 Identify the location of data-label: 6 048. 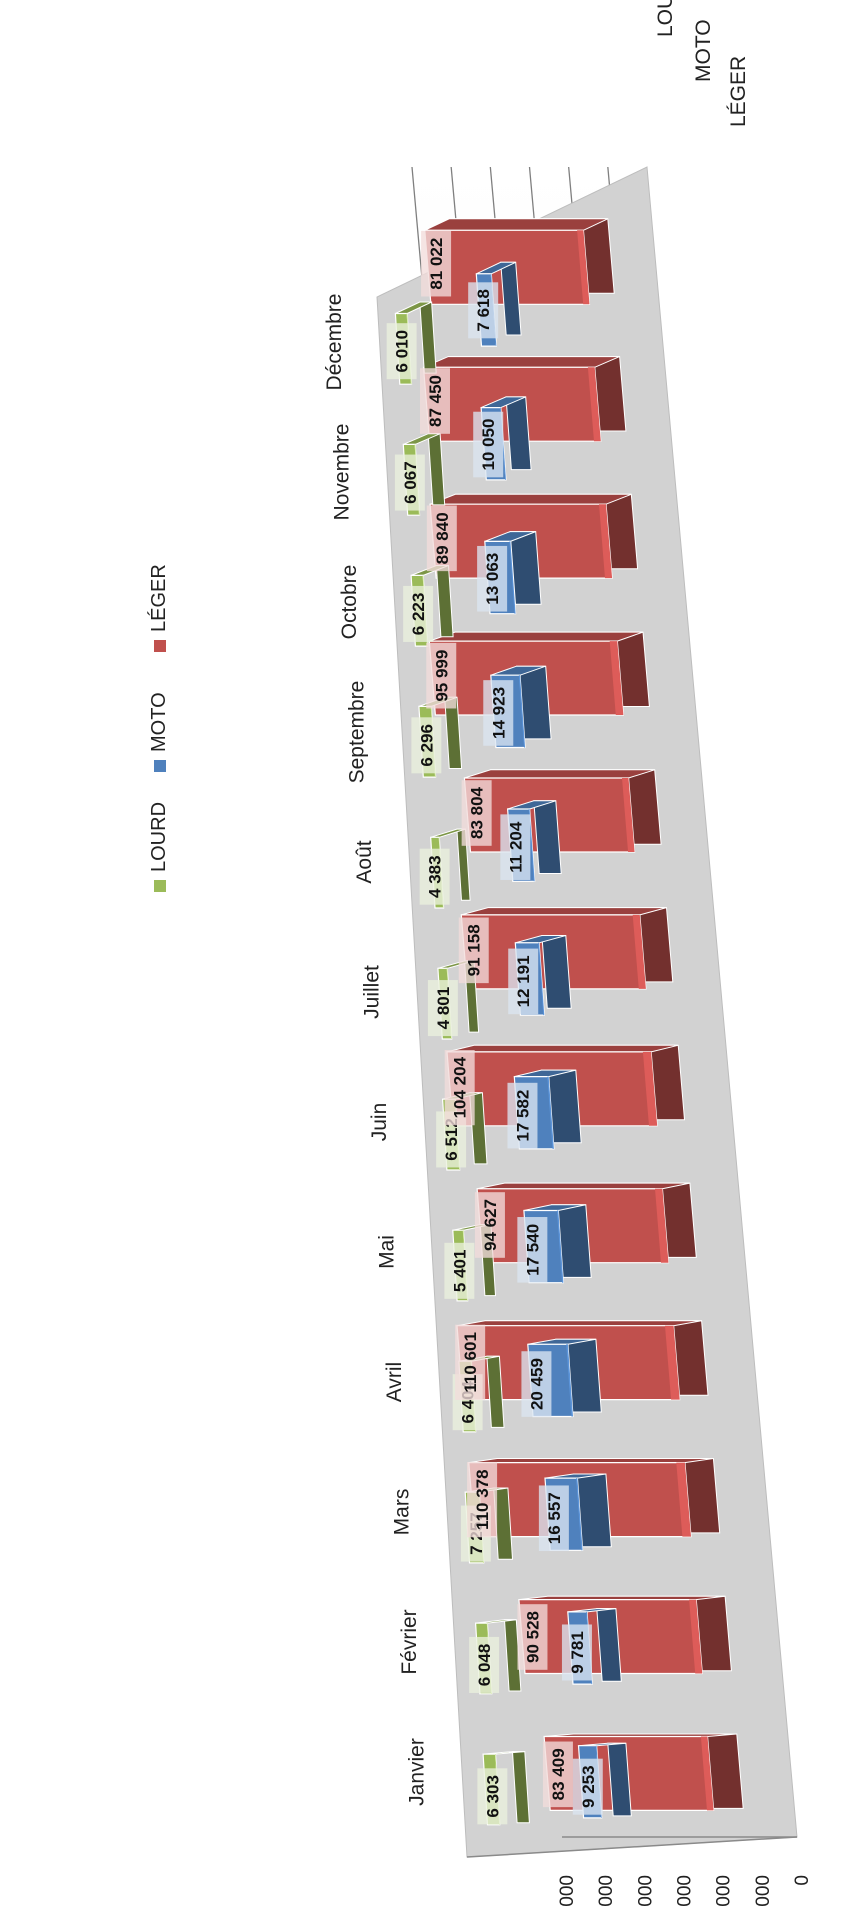
(484, 1665).